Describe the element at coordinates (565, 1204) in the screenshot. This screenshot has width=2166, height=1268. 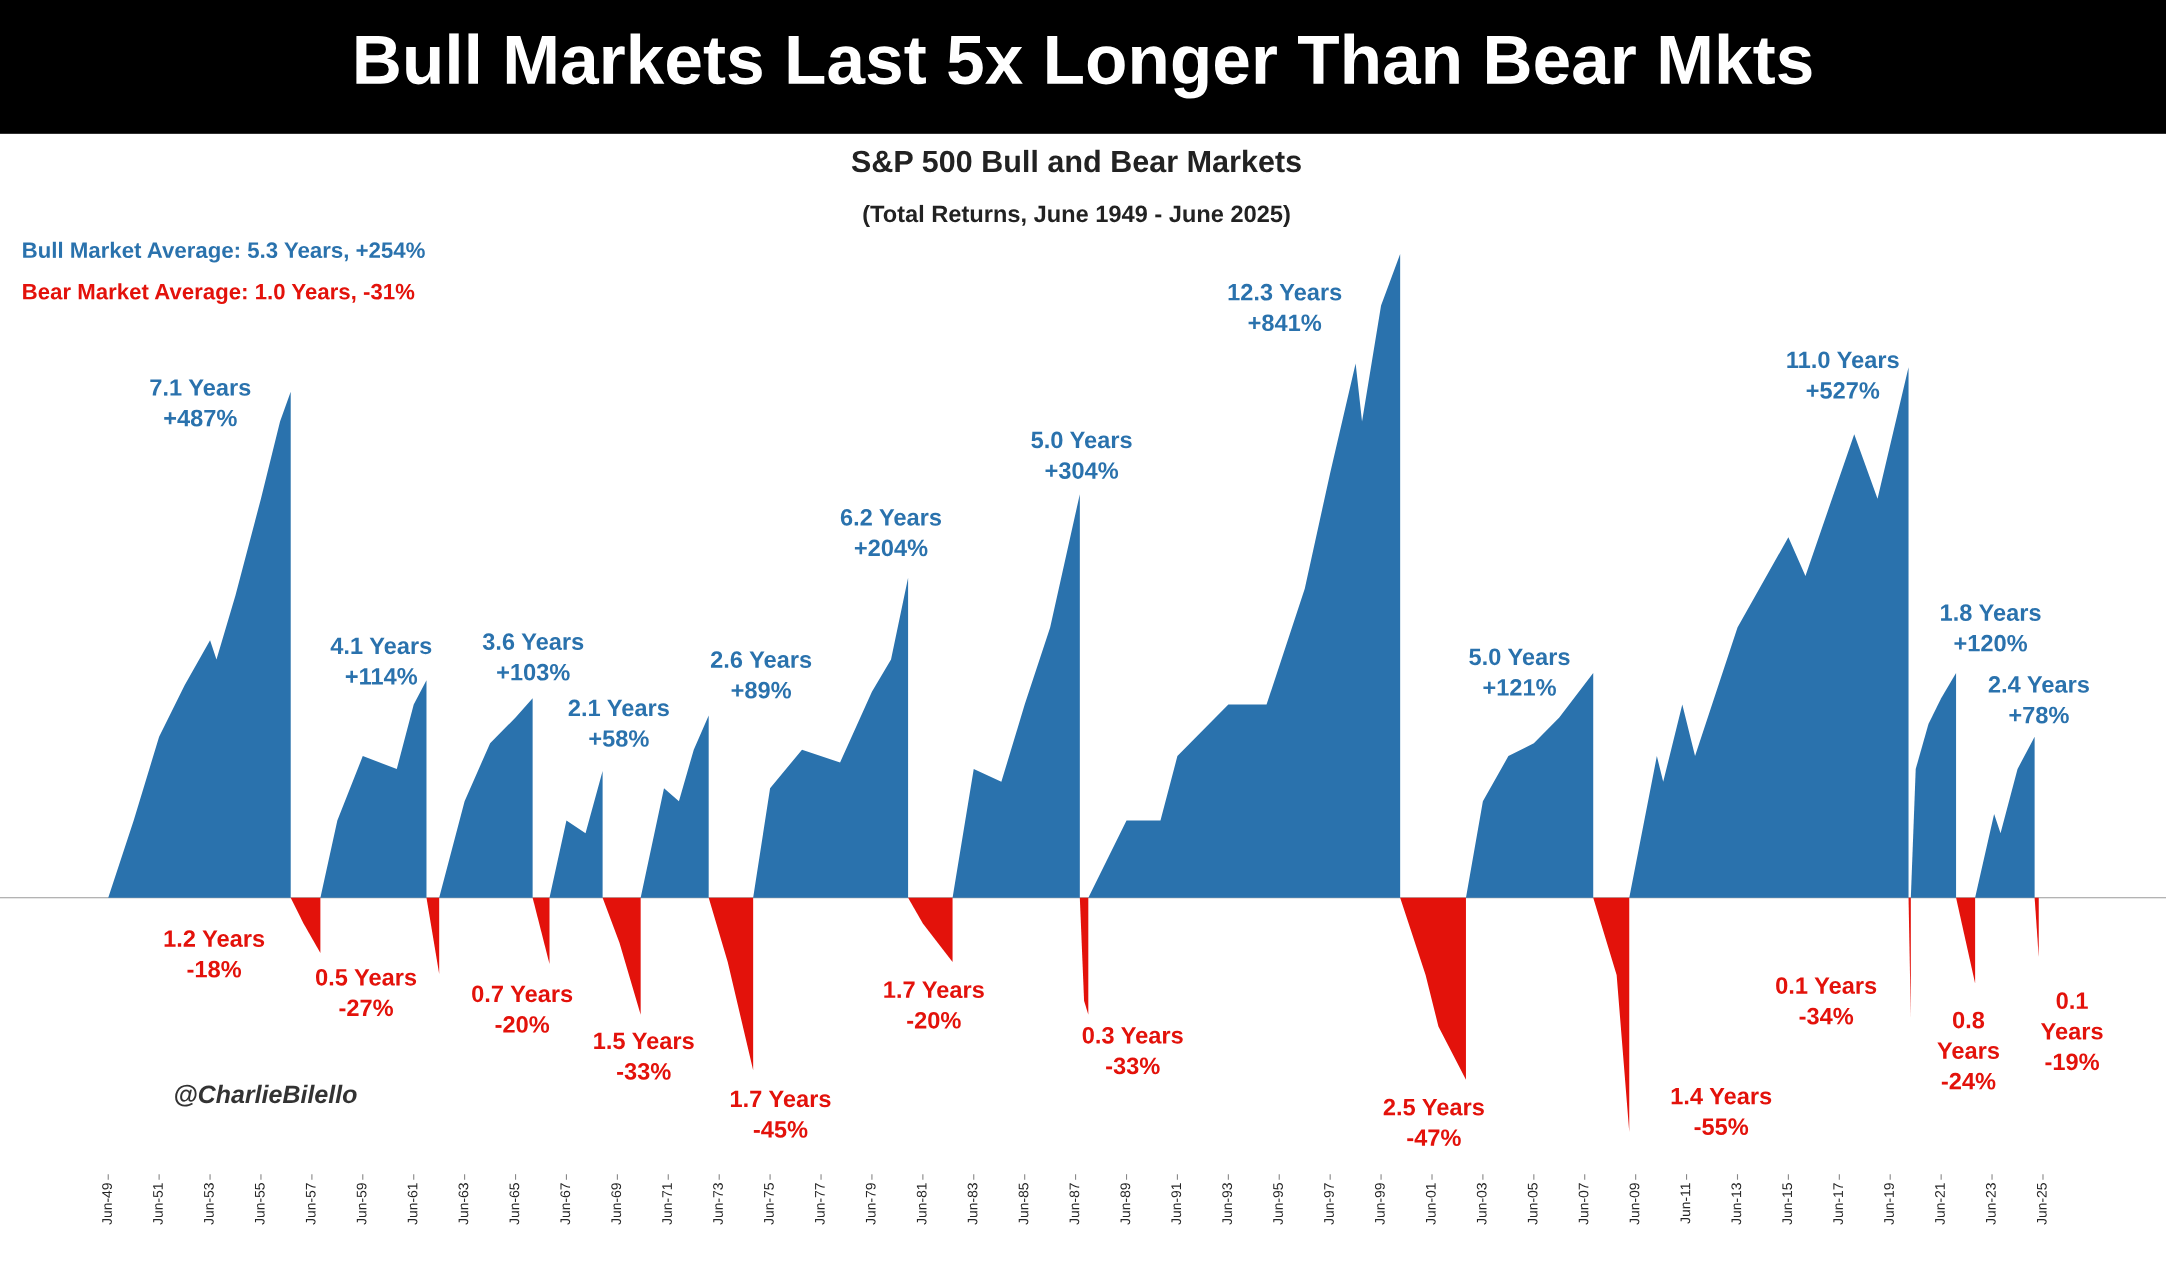
I see `x-tick-label: Jun-67` at that location.